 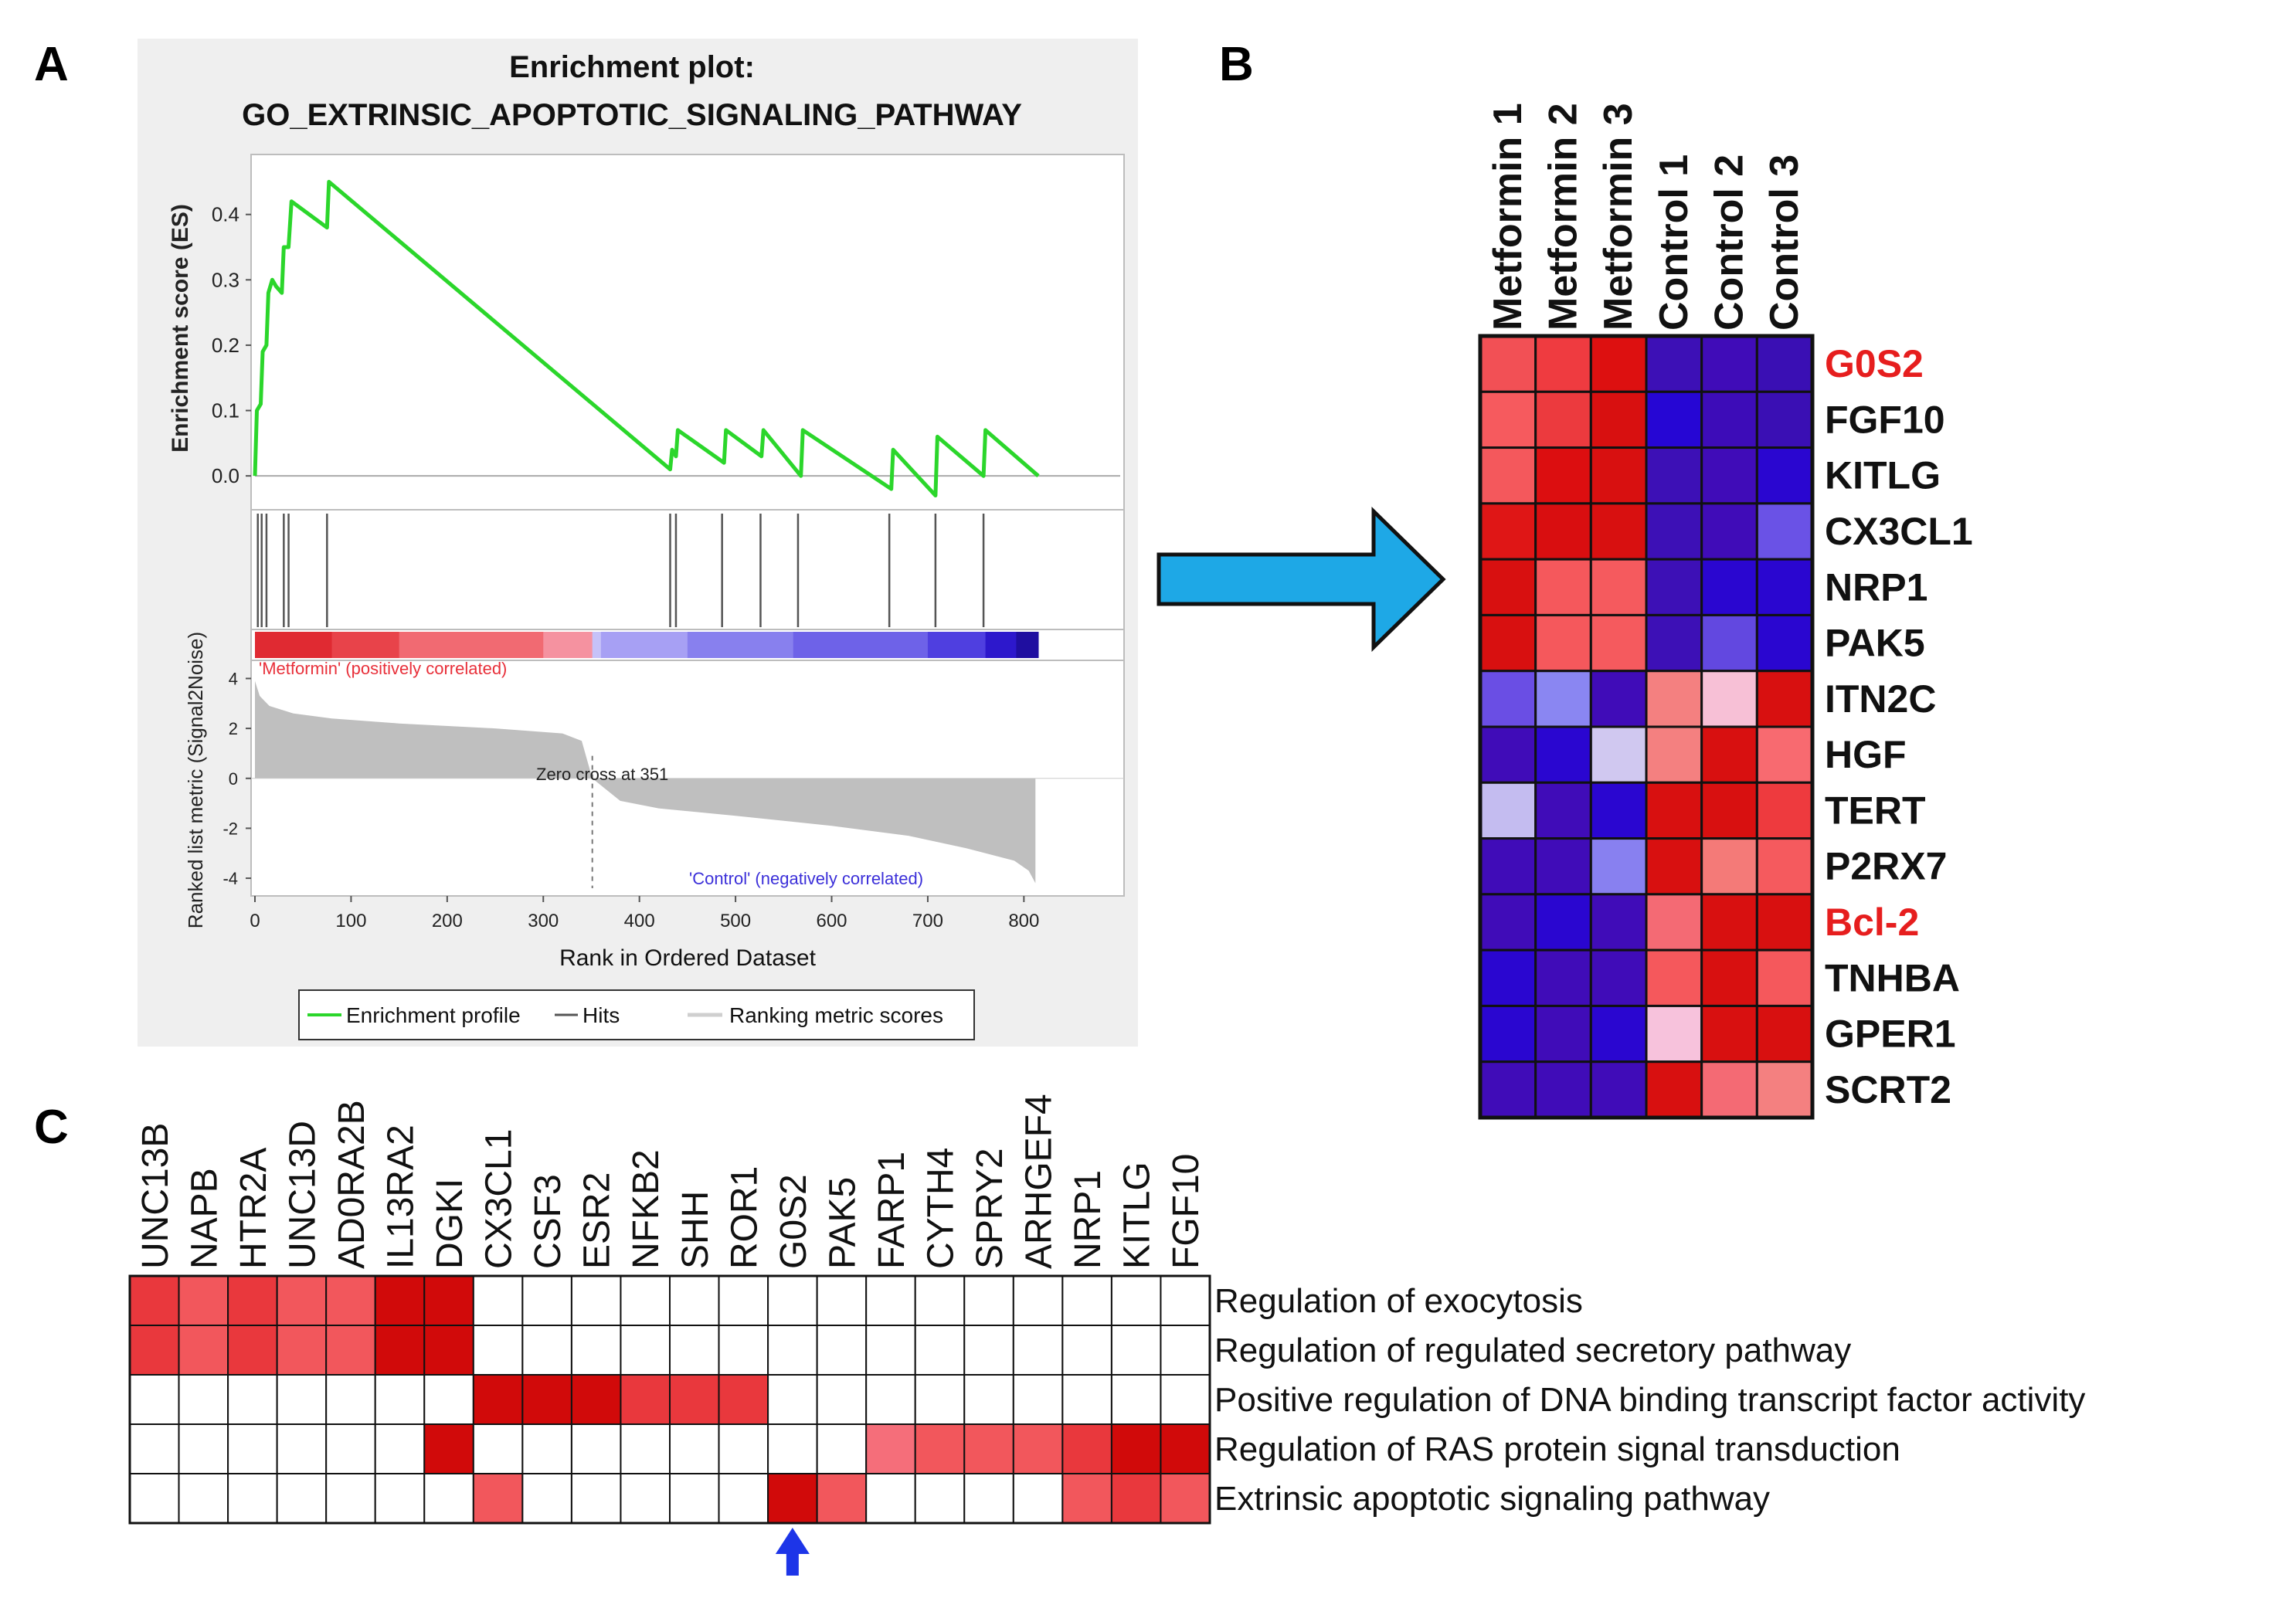 I want to click on x-tick-label: 600, so click(x=831, y=921).